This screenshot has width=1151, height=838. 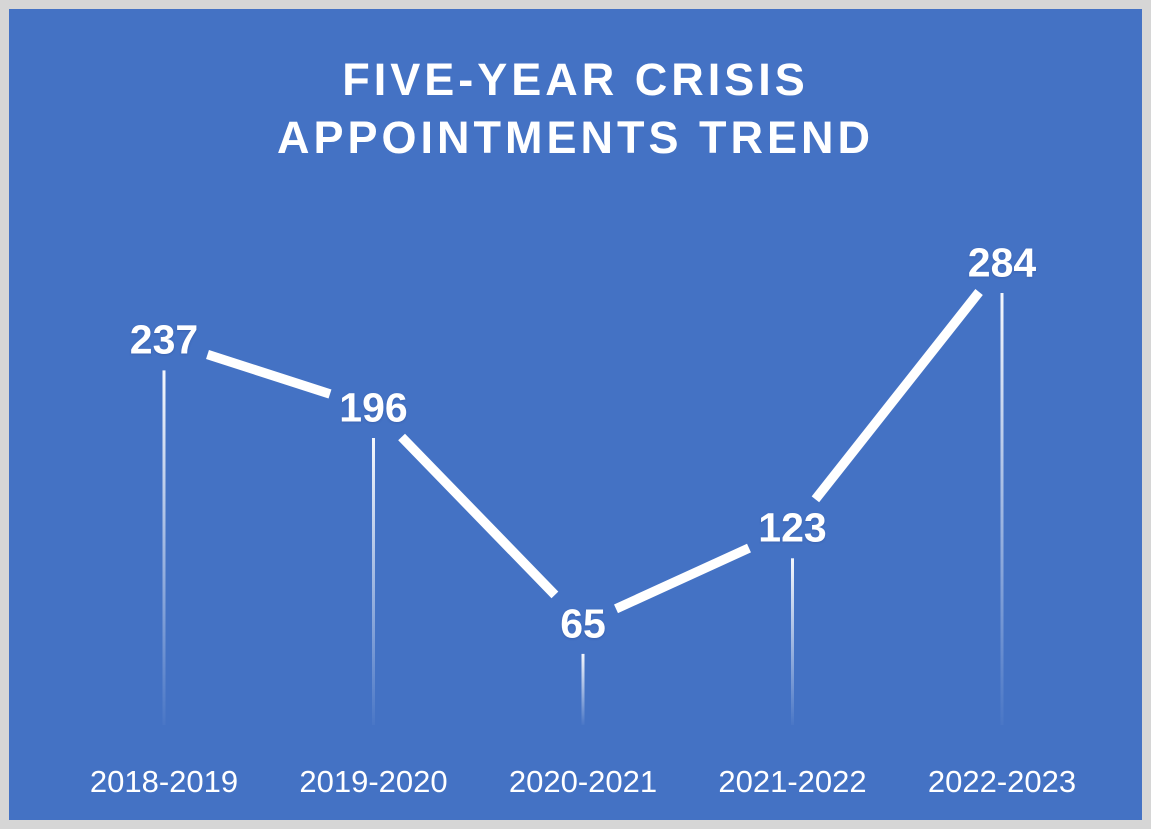 I want to click on axis-category-label: 2022-2023, so click(x=1002, y=781).